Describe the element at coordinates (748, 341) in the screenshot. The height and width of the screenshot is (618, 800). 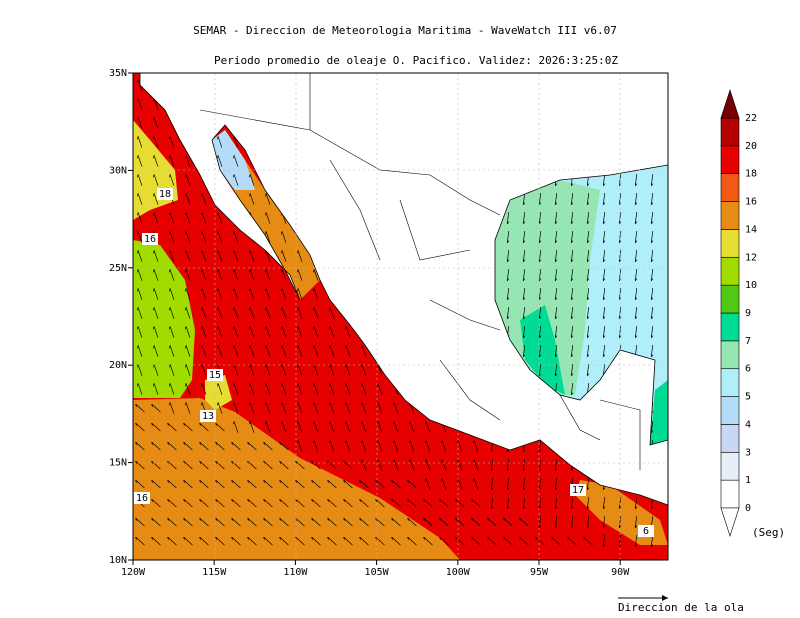
I see `colorbar-label: 7` at that location.